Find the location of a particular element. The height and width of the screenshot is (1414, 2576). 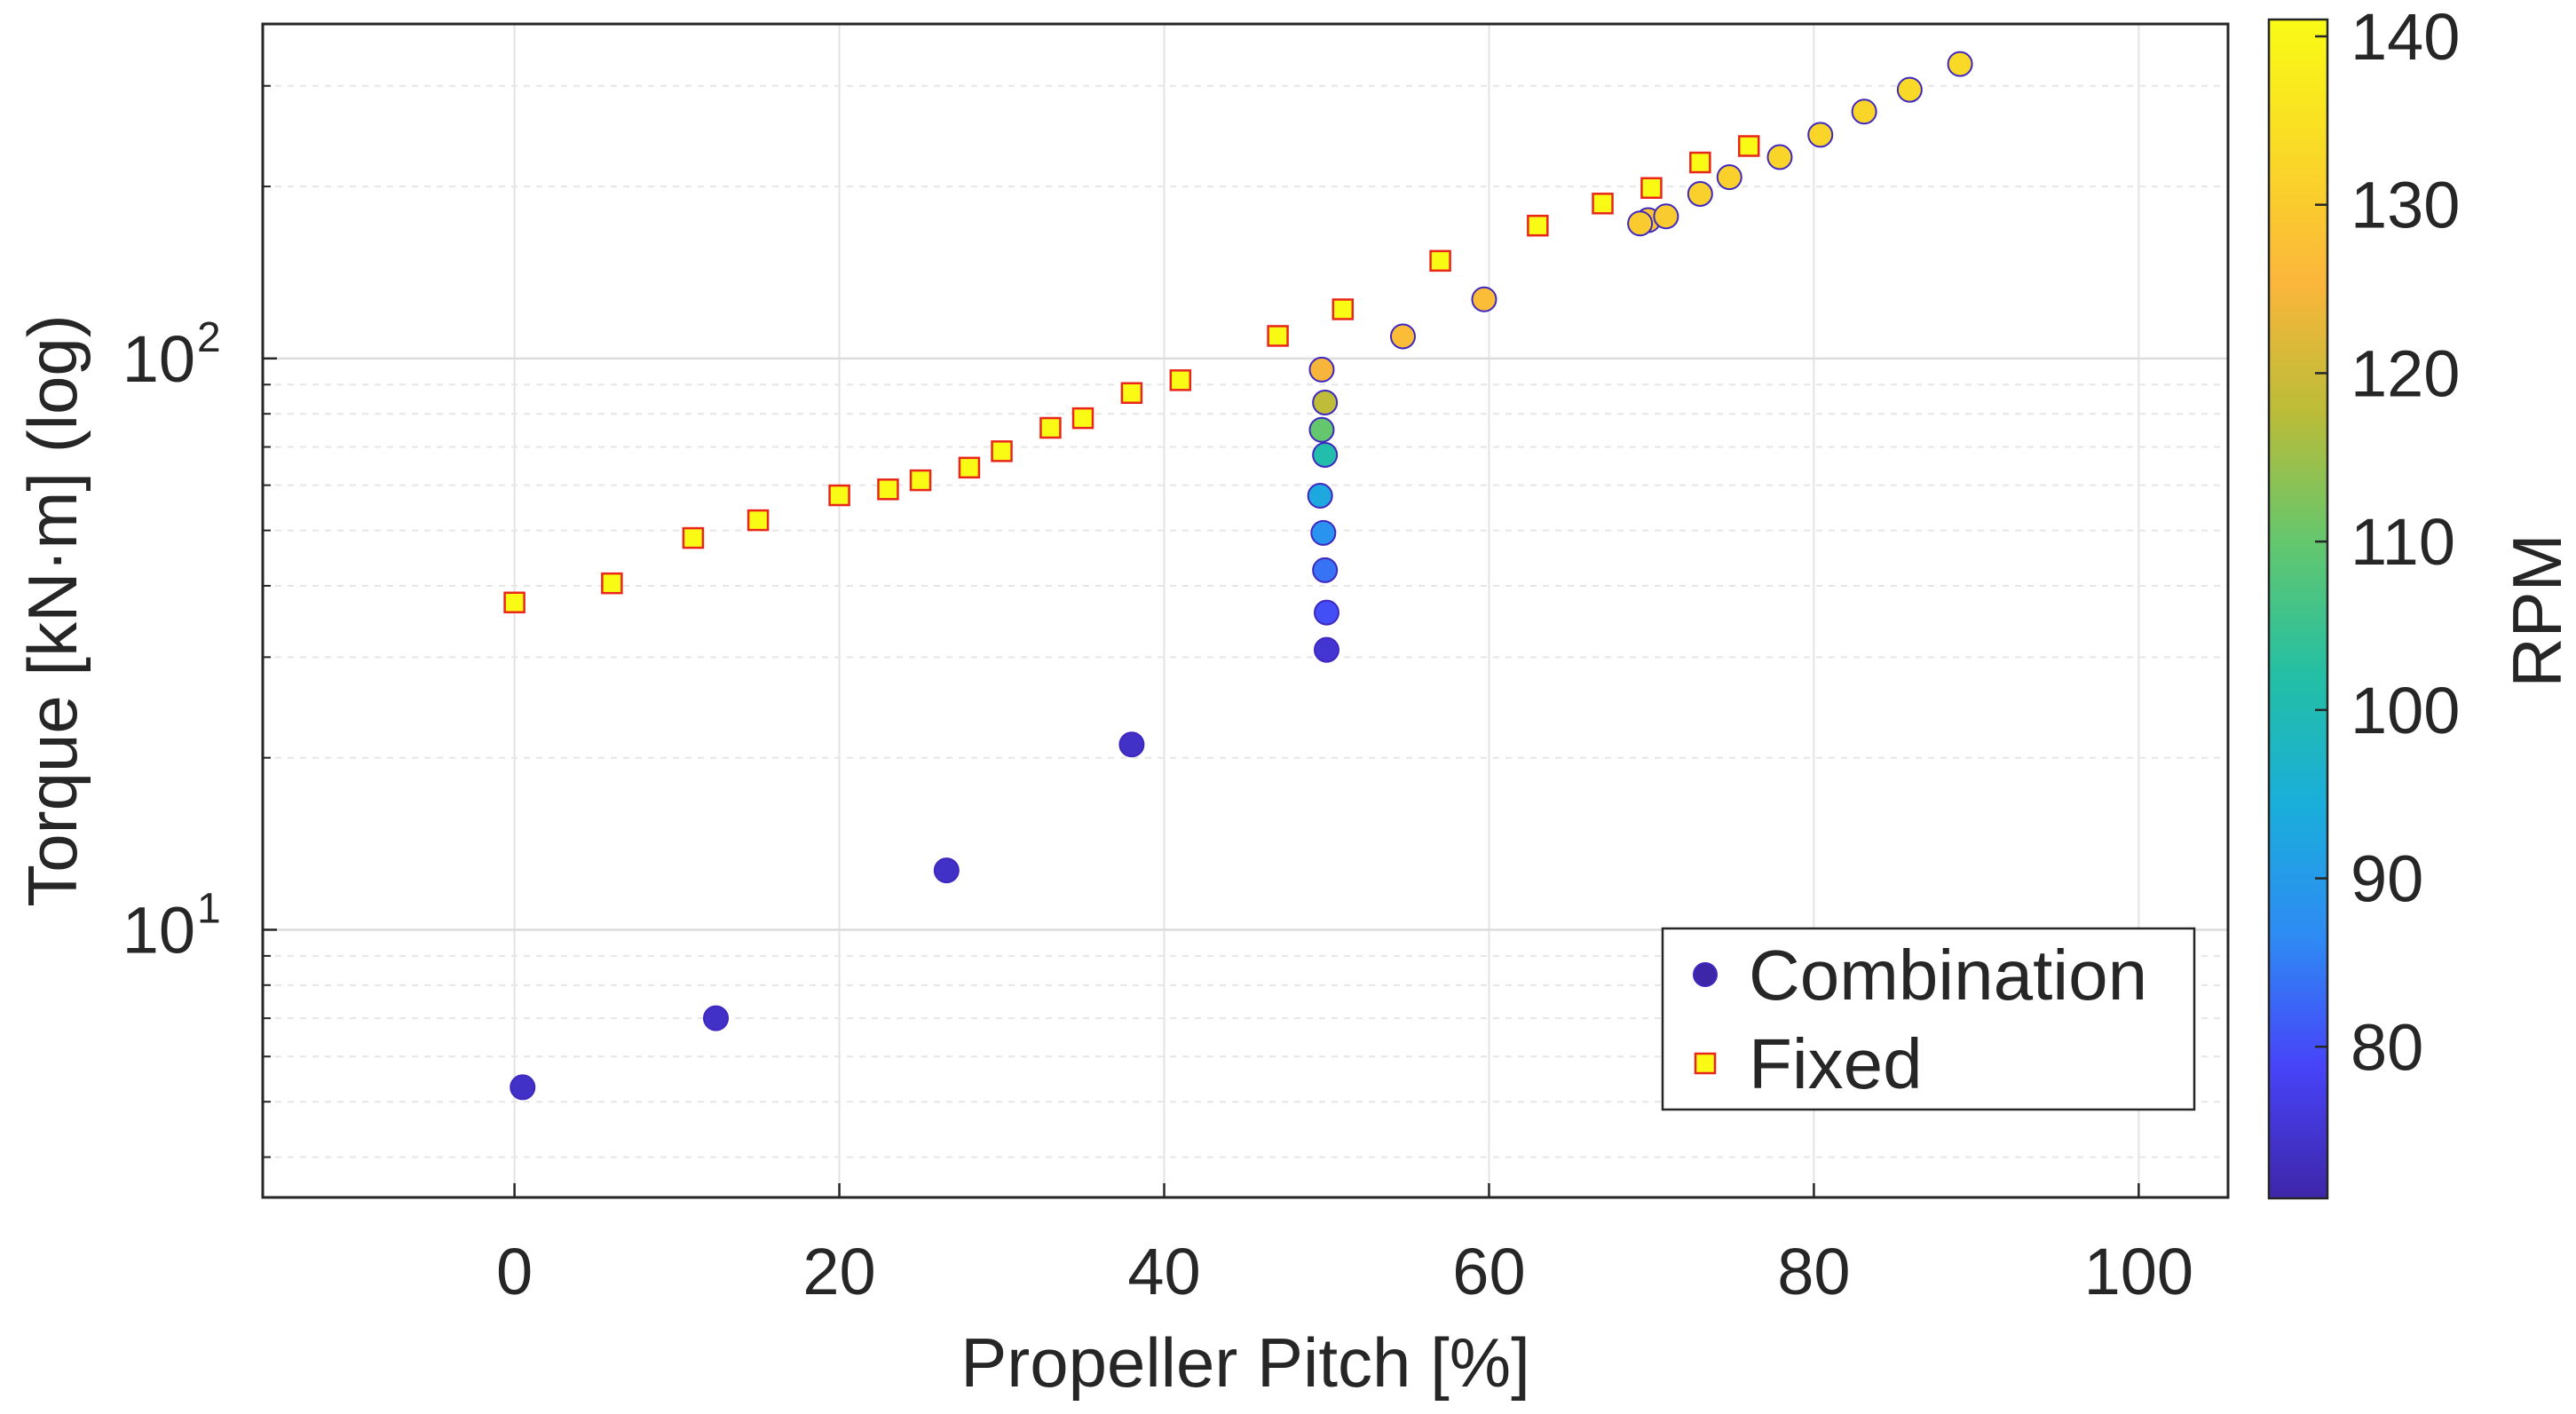

legend-marker-combination is located at coordinates (1705, 975).